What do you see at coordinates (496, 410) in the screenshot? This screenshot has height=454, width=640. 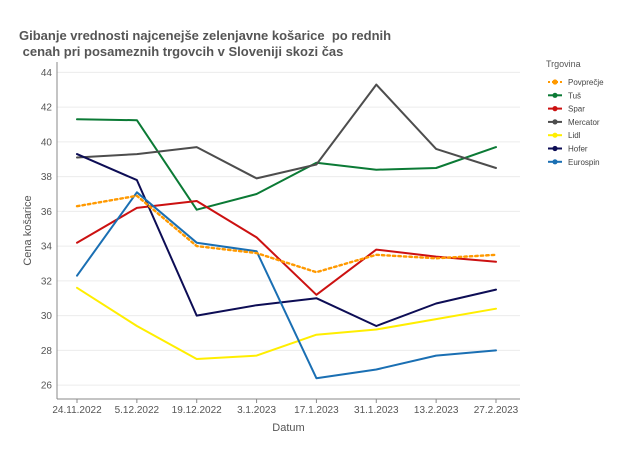 I see `x-tick-label: 27.2.2023` at bounding box center [496, 410].